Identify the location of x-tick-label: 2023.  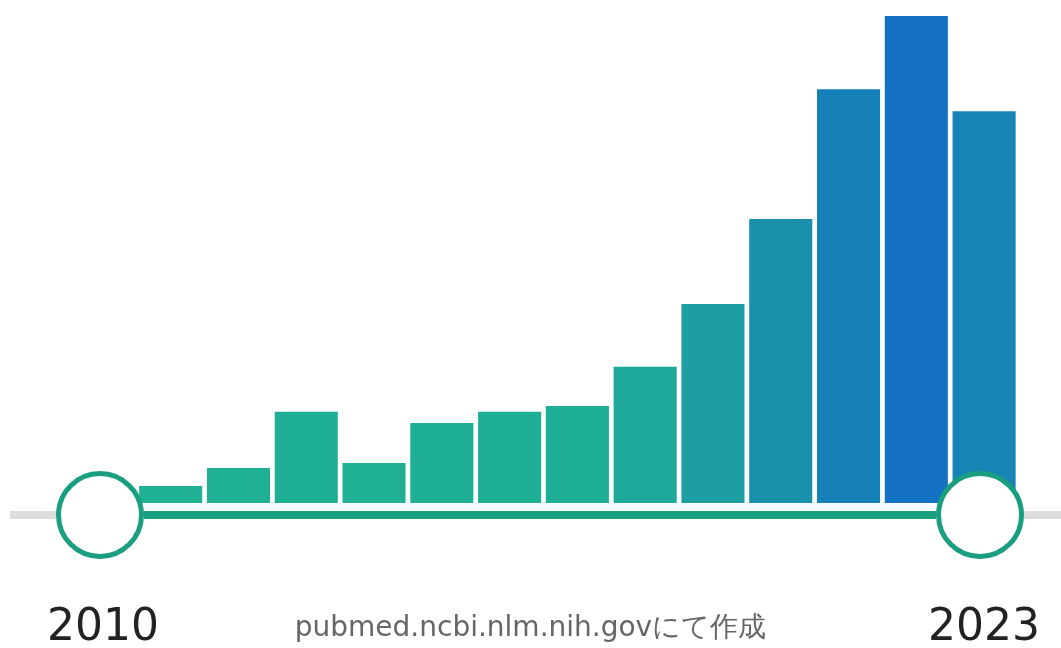
(984, 623).